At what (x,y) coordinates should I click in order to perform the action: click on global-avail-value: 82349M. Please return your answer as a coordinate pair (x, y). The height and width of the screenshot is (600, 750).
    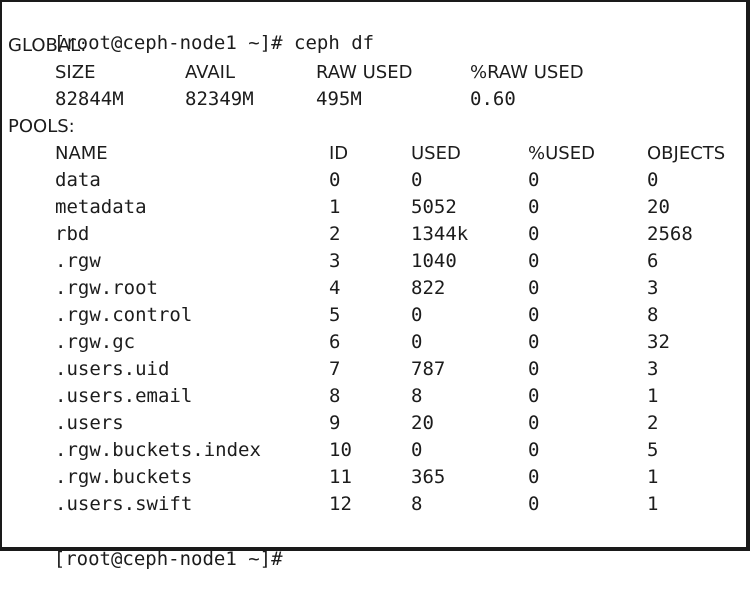
    Looking at the image, I should click on (219, 99).